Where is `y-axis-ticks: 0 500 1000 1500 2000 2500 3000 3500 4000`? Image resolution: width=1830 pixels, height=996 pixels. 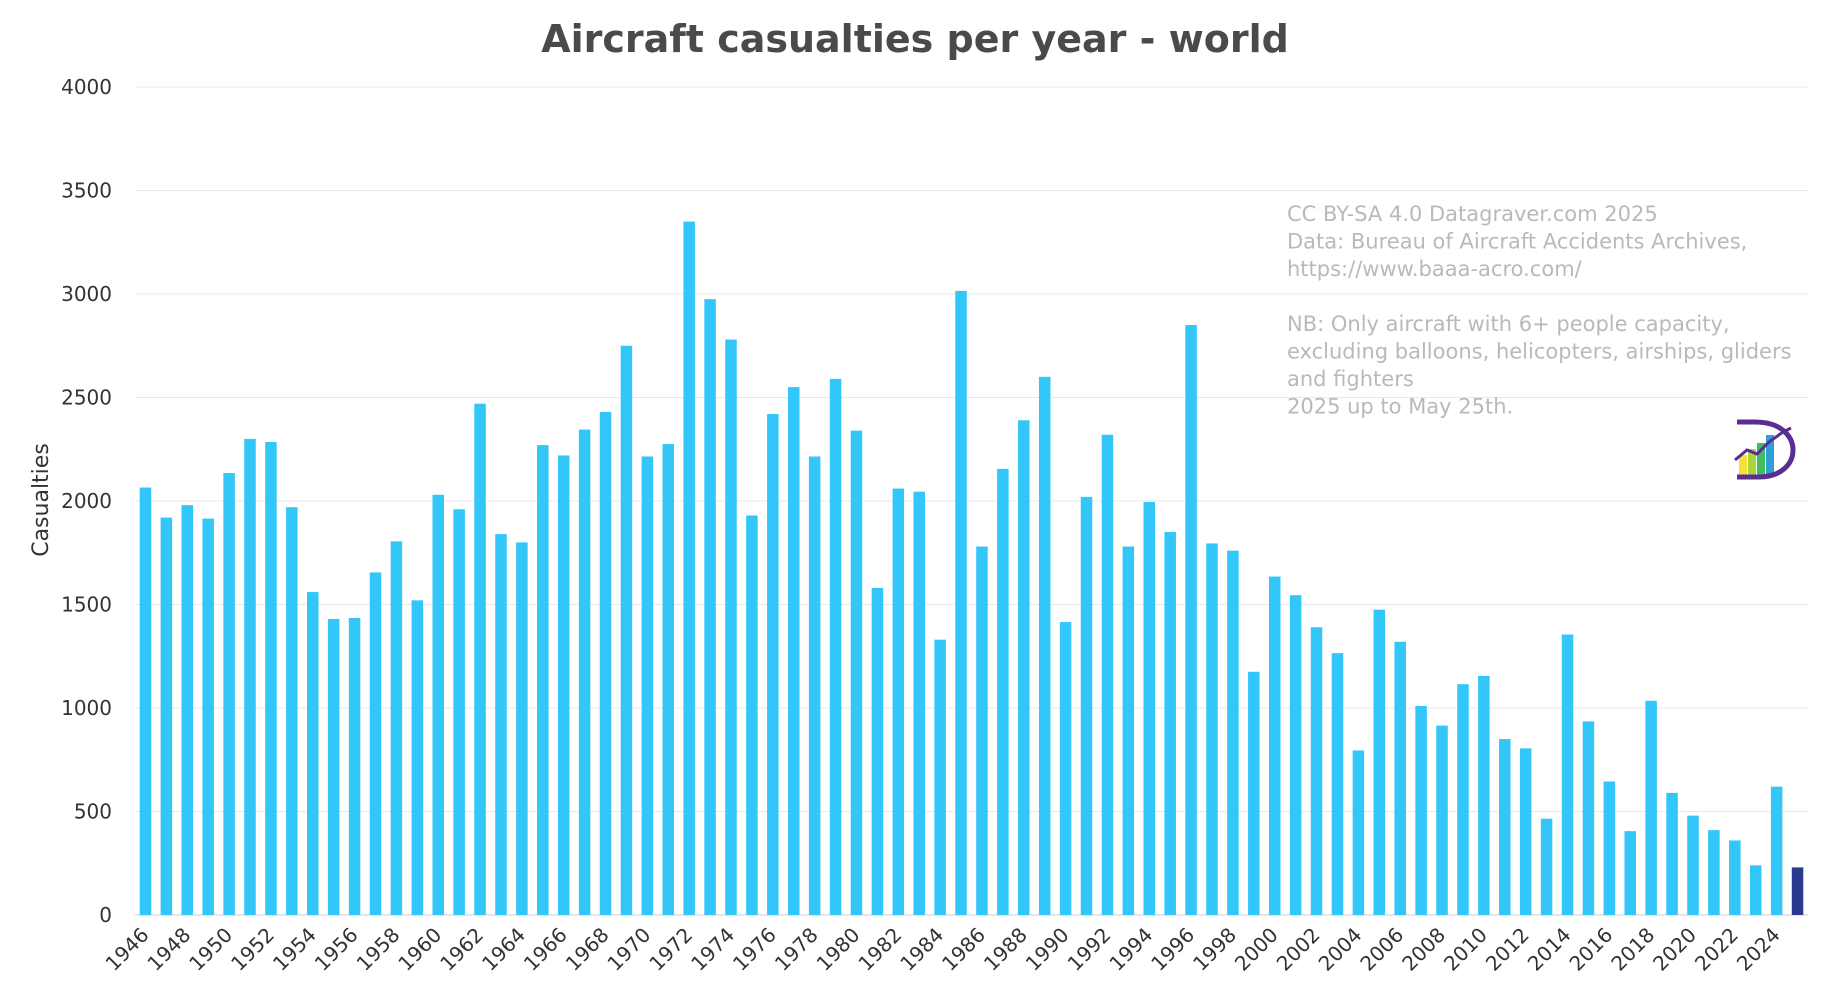
y-axis-ticks: 0 500 1000 1500 2000 2500 3000 3500 4000 is located at coordinates (86, 501).